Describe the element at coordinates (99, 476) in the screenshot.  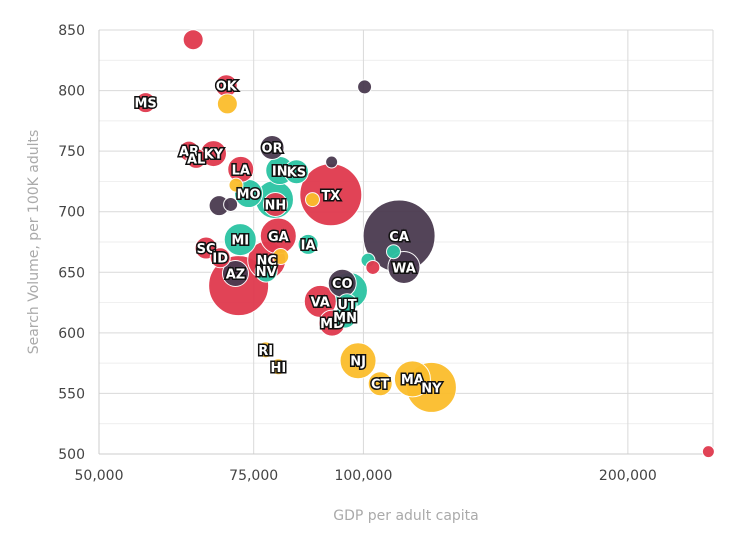
I see `x-tick-label: 50,000` at that location.